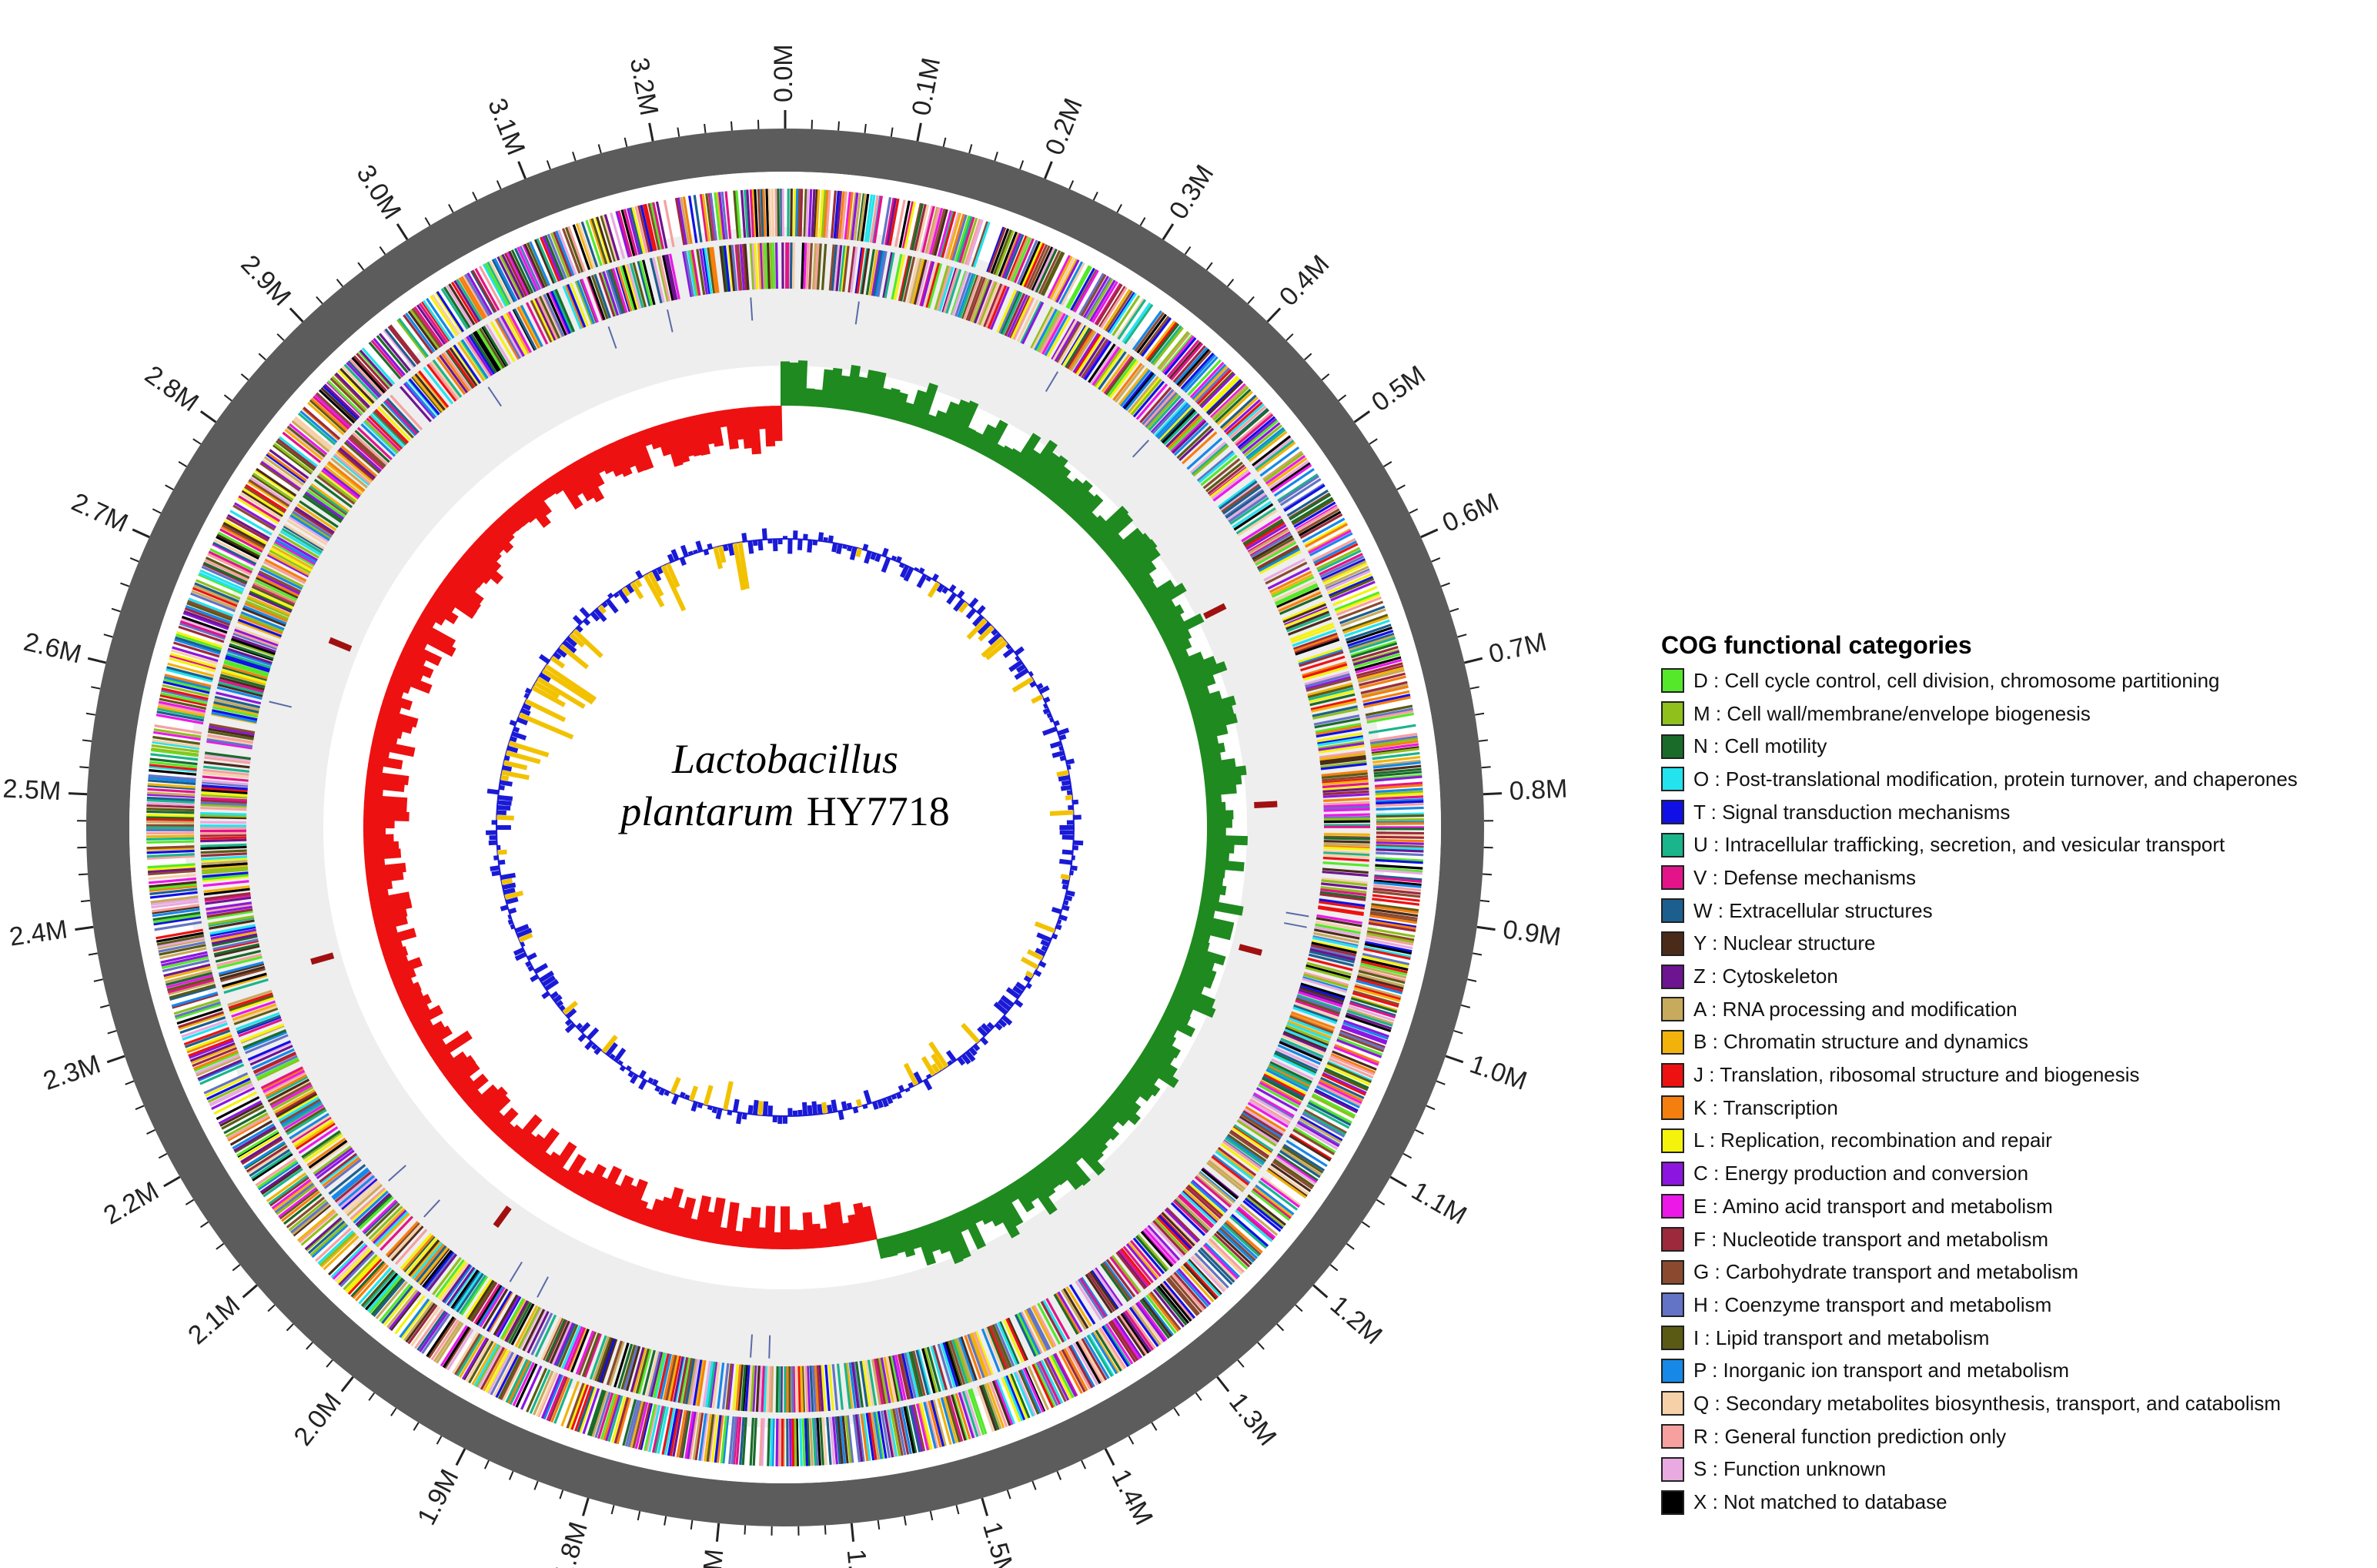  Describe the element at coordinates (1861, 1173) in the screenshot. I see `legend-label: C : Energy production and conversion` at that location.